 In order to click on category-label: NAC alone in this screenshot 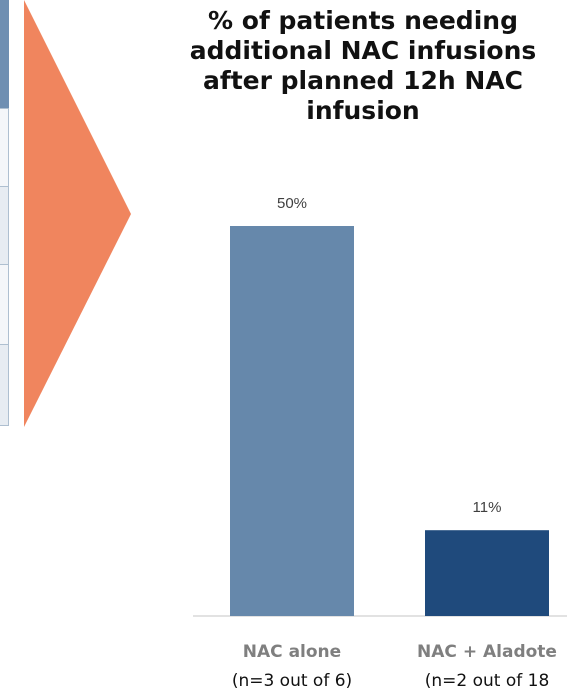, I will do `click(292, 652)`.